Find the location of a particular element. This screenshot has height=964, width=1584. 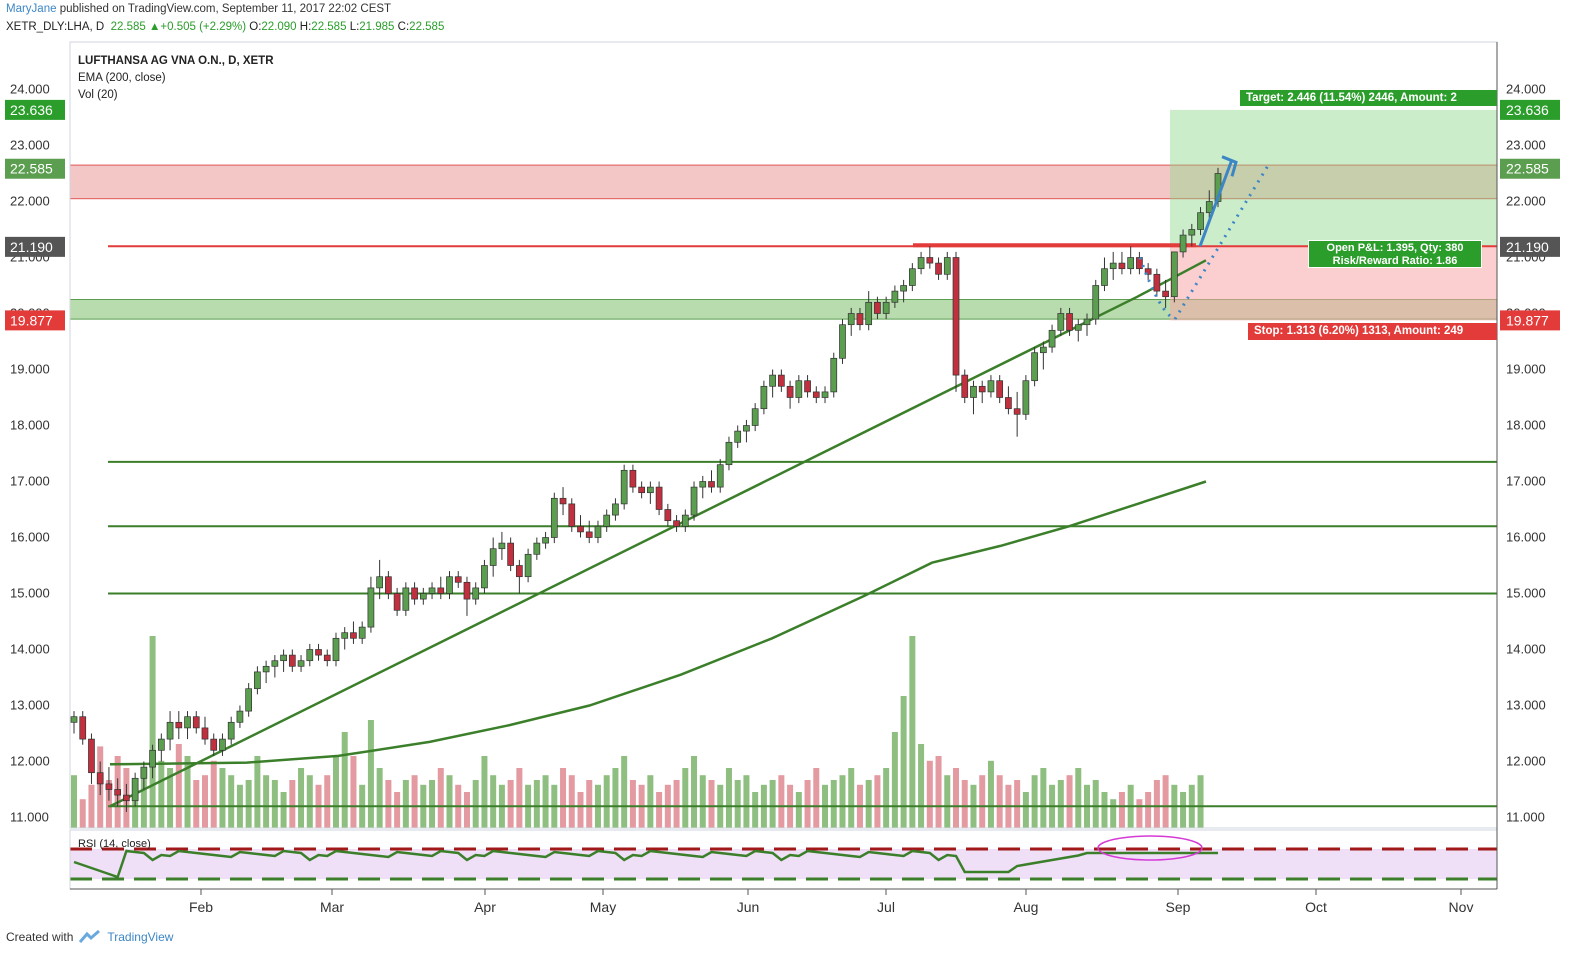

y-tick-left: 12.000 is located at coordinates (30, 761).